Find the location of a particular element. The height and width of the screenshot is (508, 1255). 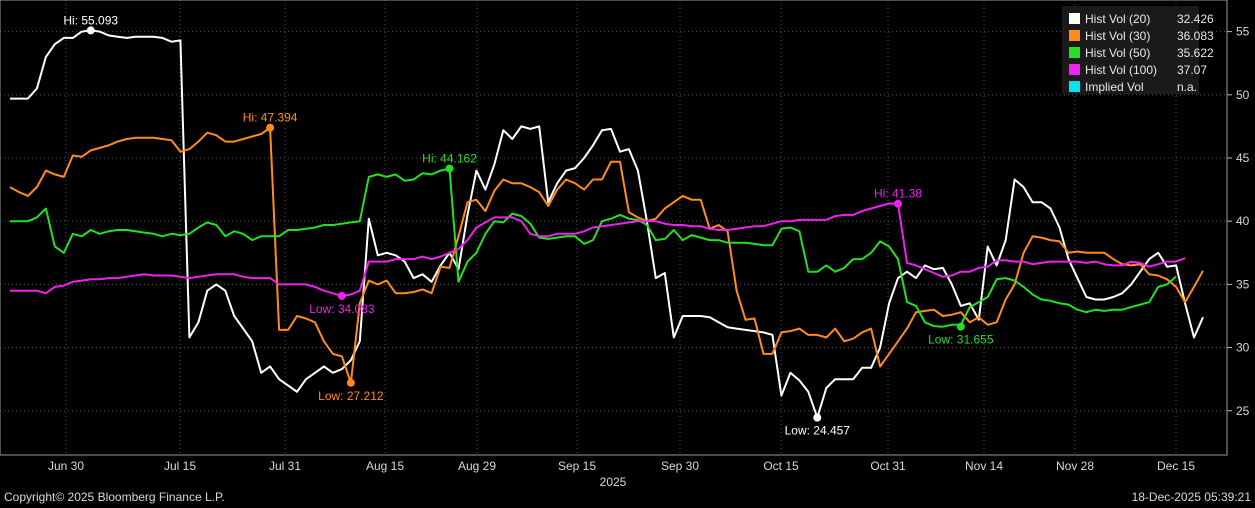

legend-label: Hist Vol (30) is located at coordinates (1117, 36).